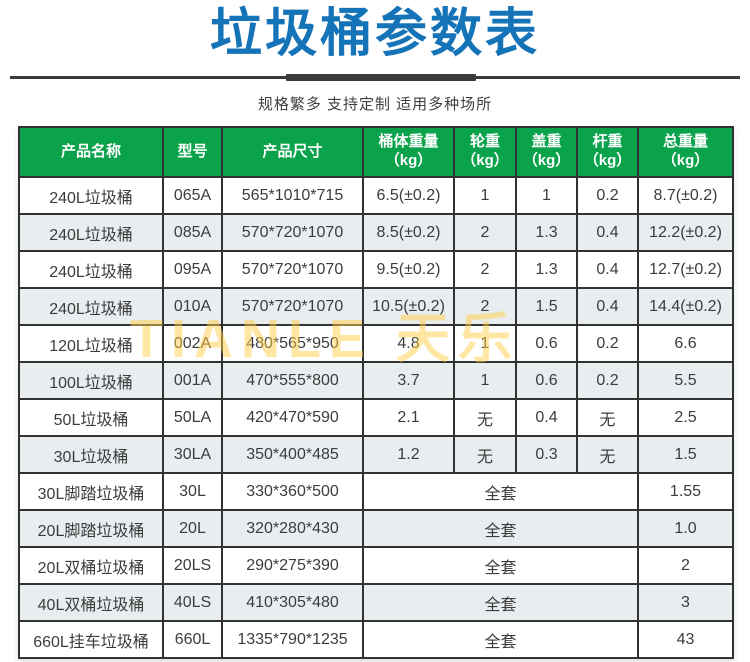  Describe the element at coordinates (292, 602) in the screenshot. I see `table-cell: 410*305*480` at that location.